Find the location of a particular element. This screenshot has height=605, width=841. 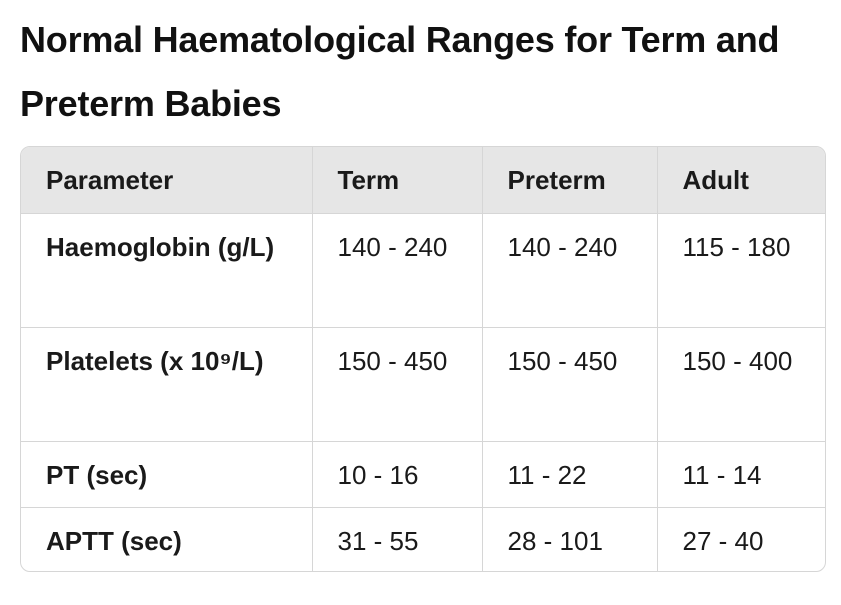

row-parameter-pt: PT (sec) is located at coordinates (167, 474).